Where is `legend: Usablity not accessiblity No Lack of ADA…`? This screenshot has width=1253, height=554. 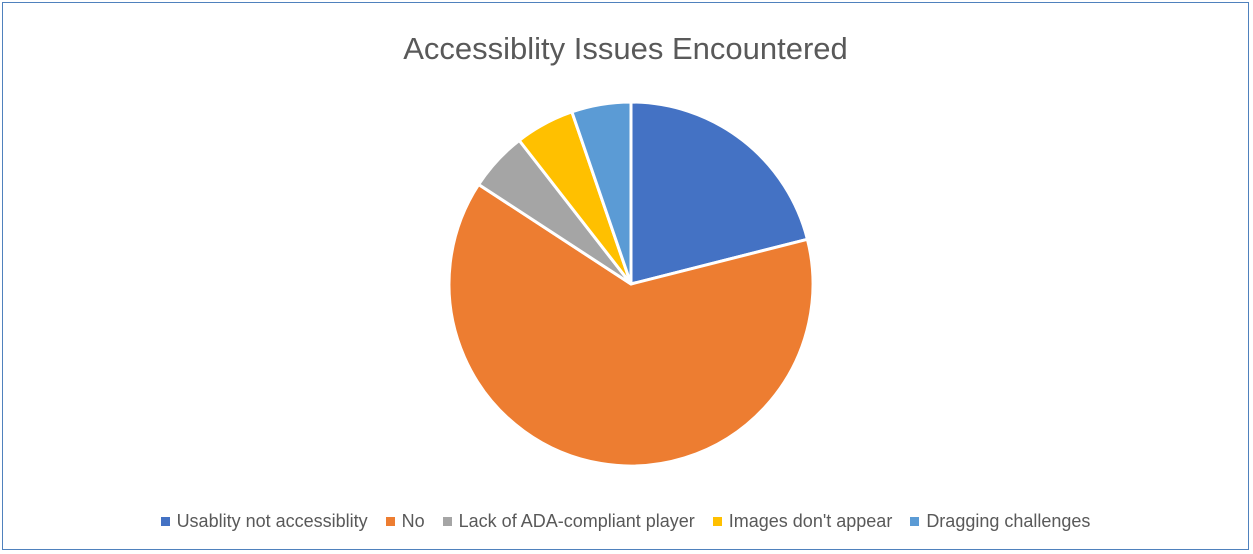 legend: Usablity not accessiblity No Lack of ADA… is located at coordinates (625, 521).